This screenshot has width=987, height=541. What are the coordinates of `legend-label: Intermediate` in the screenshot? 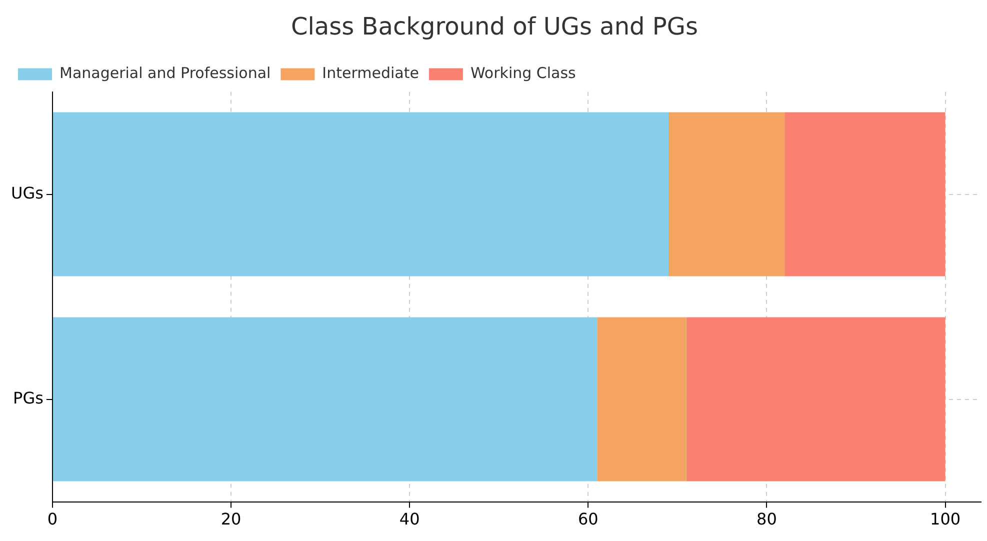 It's located at (370, 73).